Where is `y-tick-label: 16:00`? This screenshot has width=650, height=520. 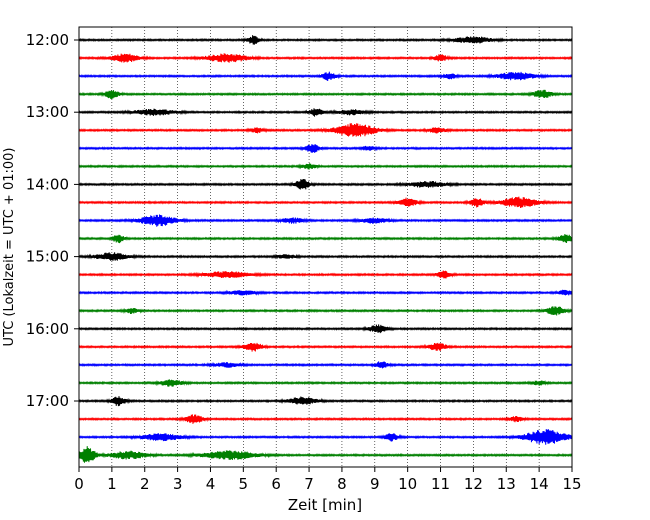
y-tick-label: 16:00 is located at coordinates (47, 329).